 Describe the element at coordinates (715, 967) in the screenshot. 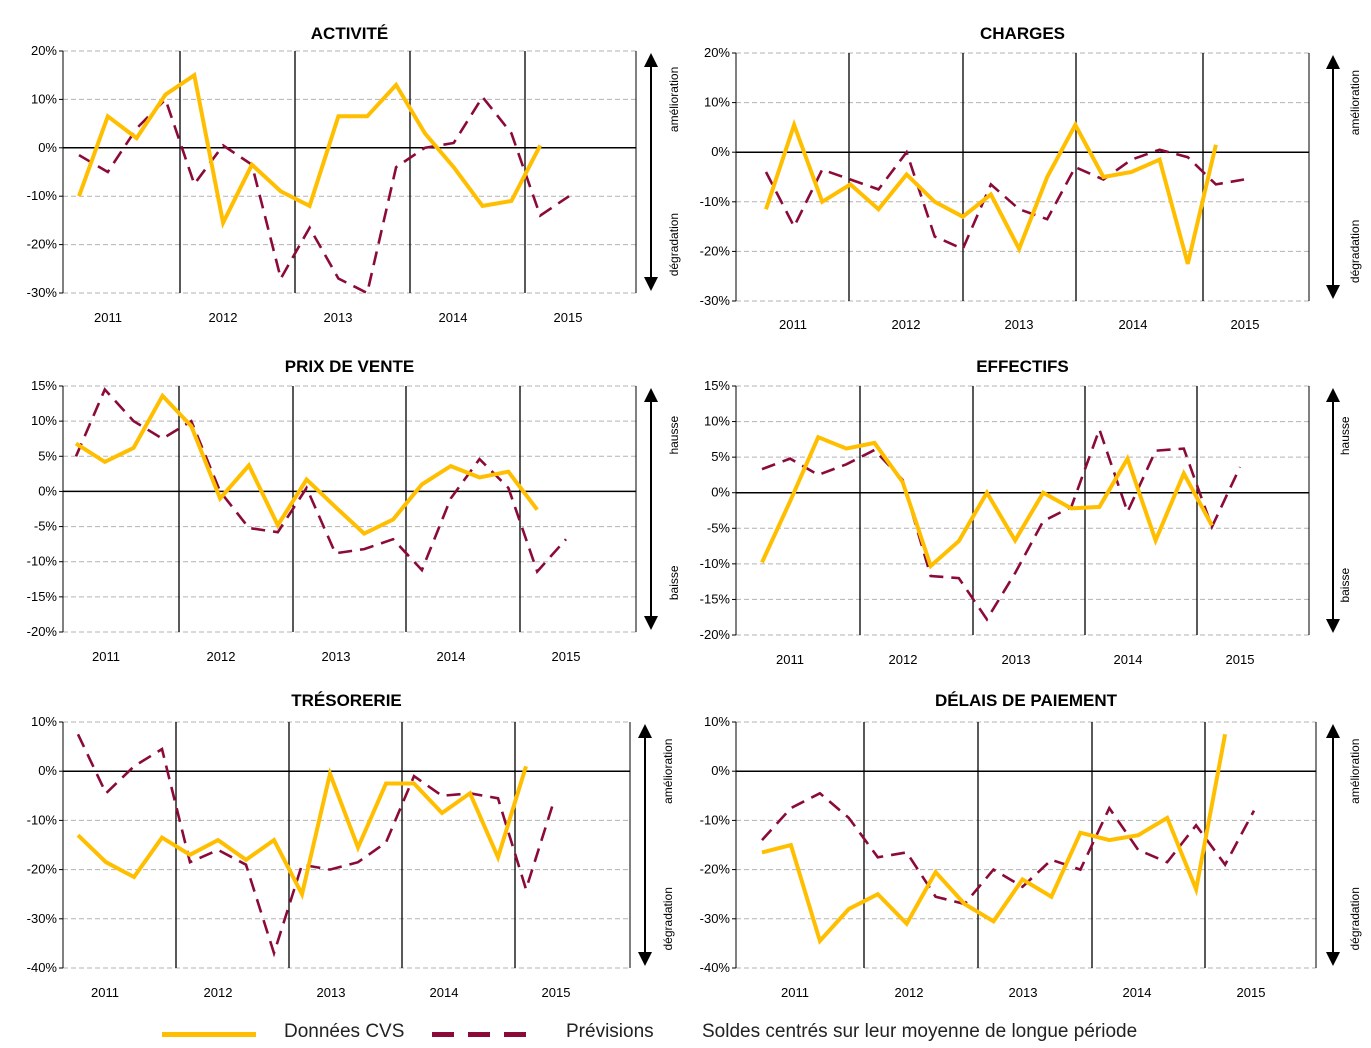

I see `y-tick-label: -40%` at that location.